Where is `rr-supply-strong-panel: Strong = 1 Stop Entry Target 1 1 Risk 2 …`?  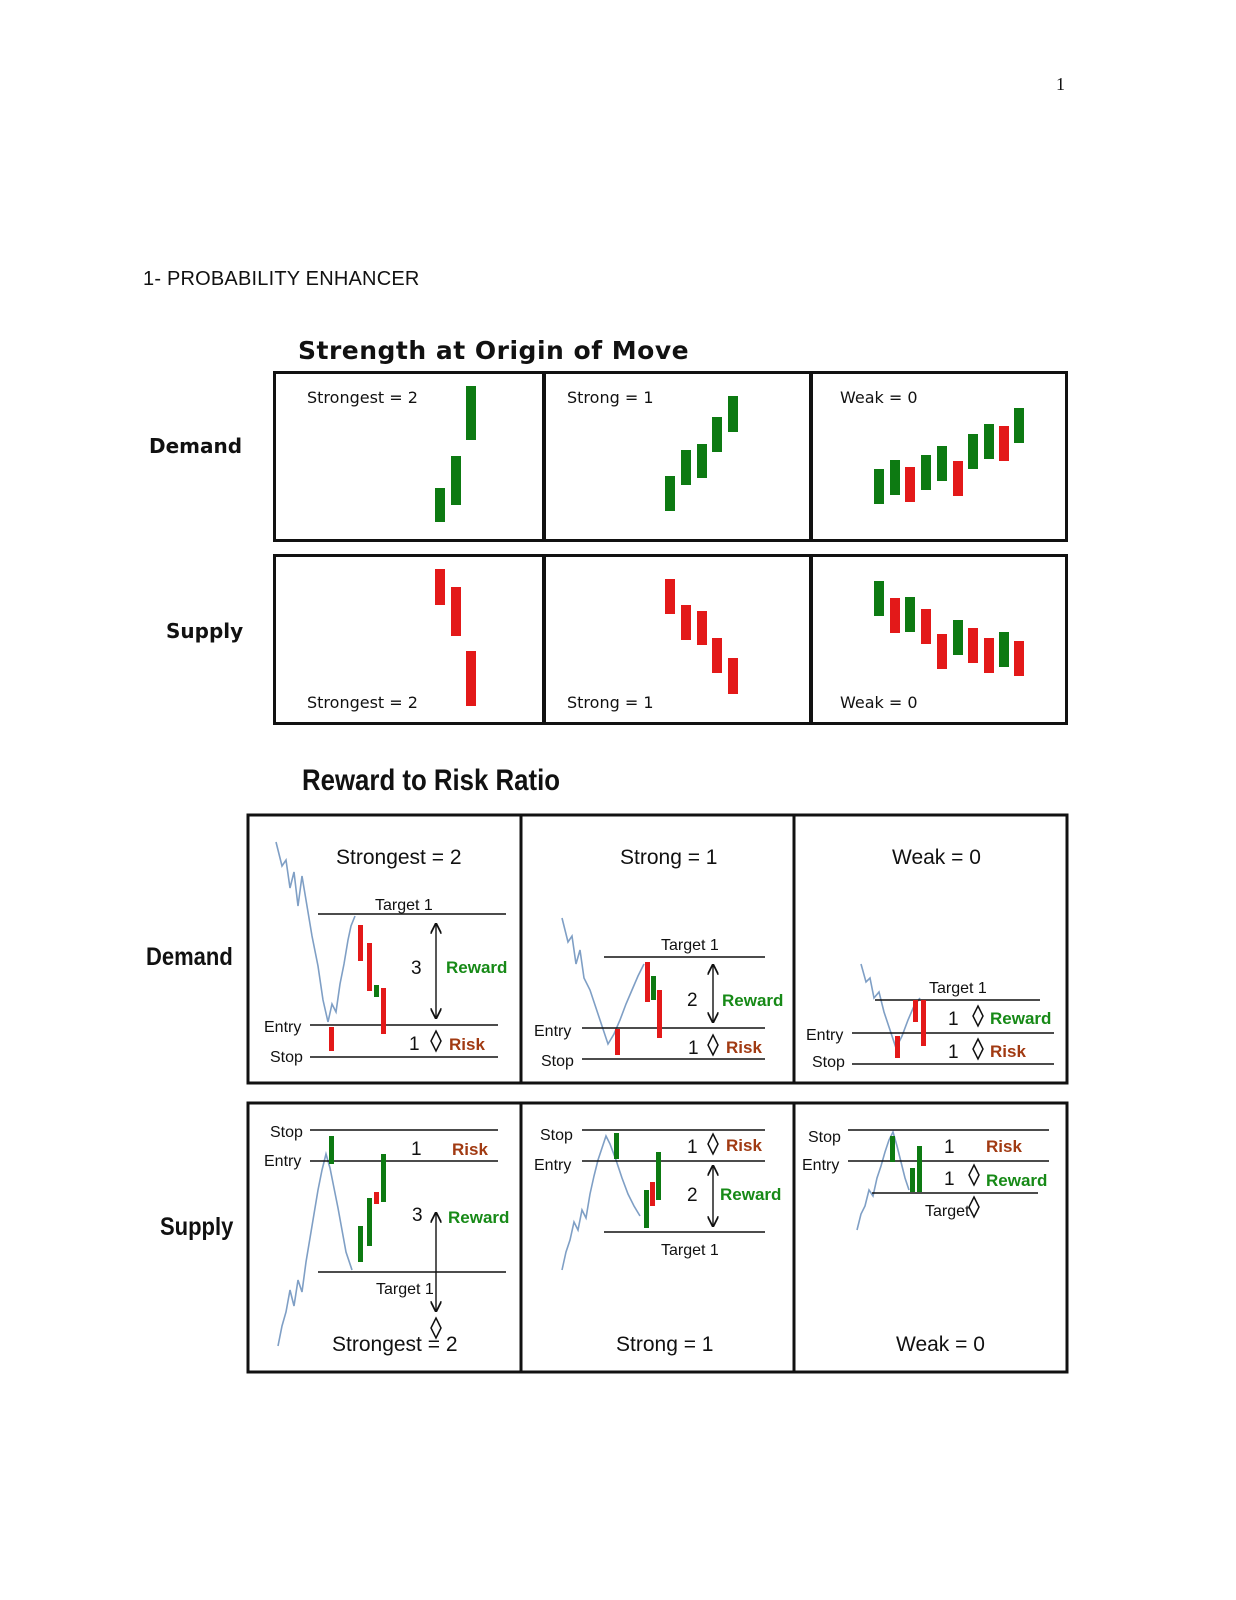 rr-supply-strong-panel: Strong = 1 Stop Entry Target 1 1 Risk 2 … is located at coordinates (657, 1241).